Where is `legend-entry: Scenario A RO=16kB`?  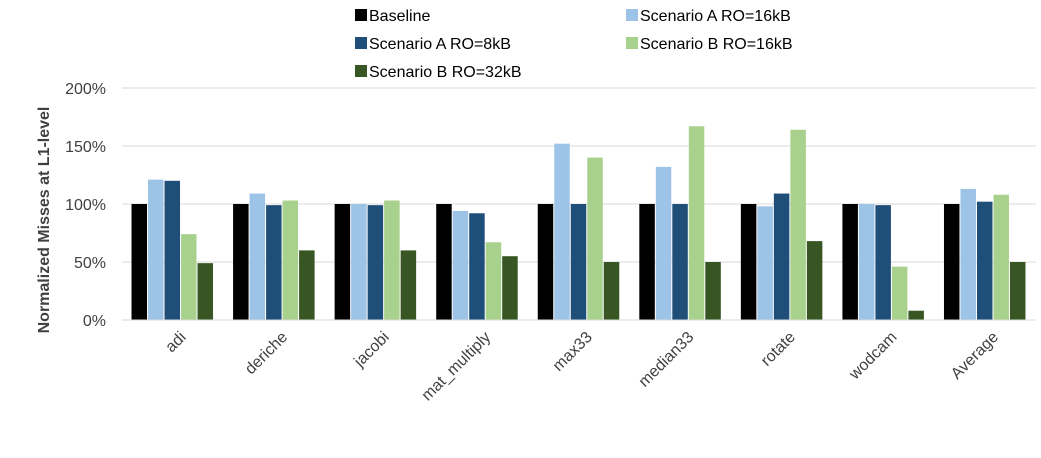 legend-entry: Scenario A RO=16kB is located at coordinates (715, 16).